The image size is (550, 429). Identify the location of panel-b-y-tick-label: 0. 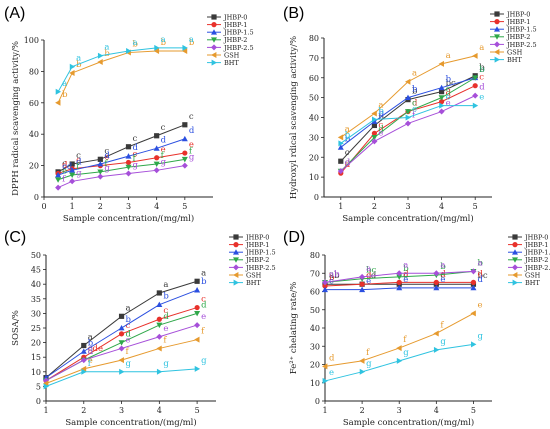
(316, 197).